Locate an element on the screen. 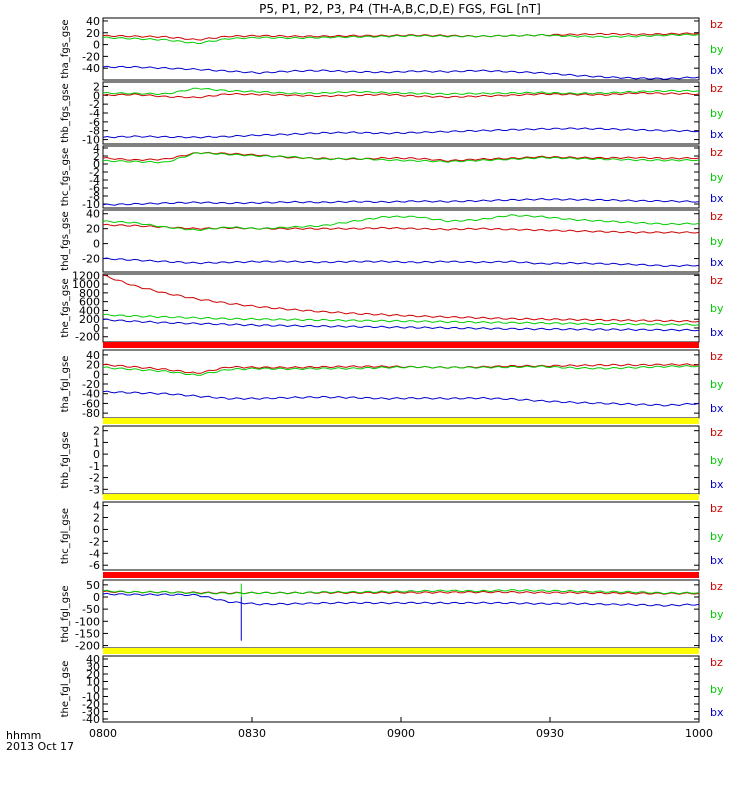 Image resolution: width=750 pixels, height=800 pixels. y-tick-label: -3 is located at coordinates (94, 489).